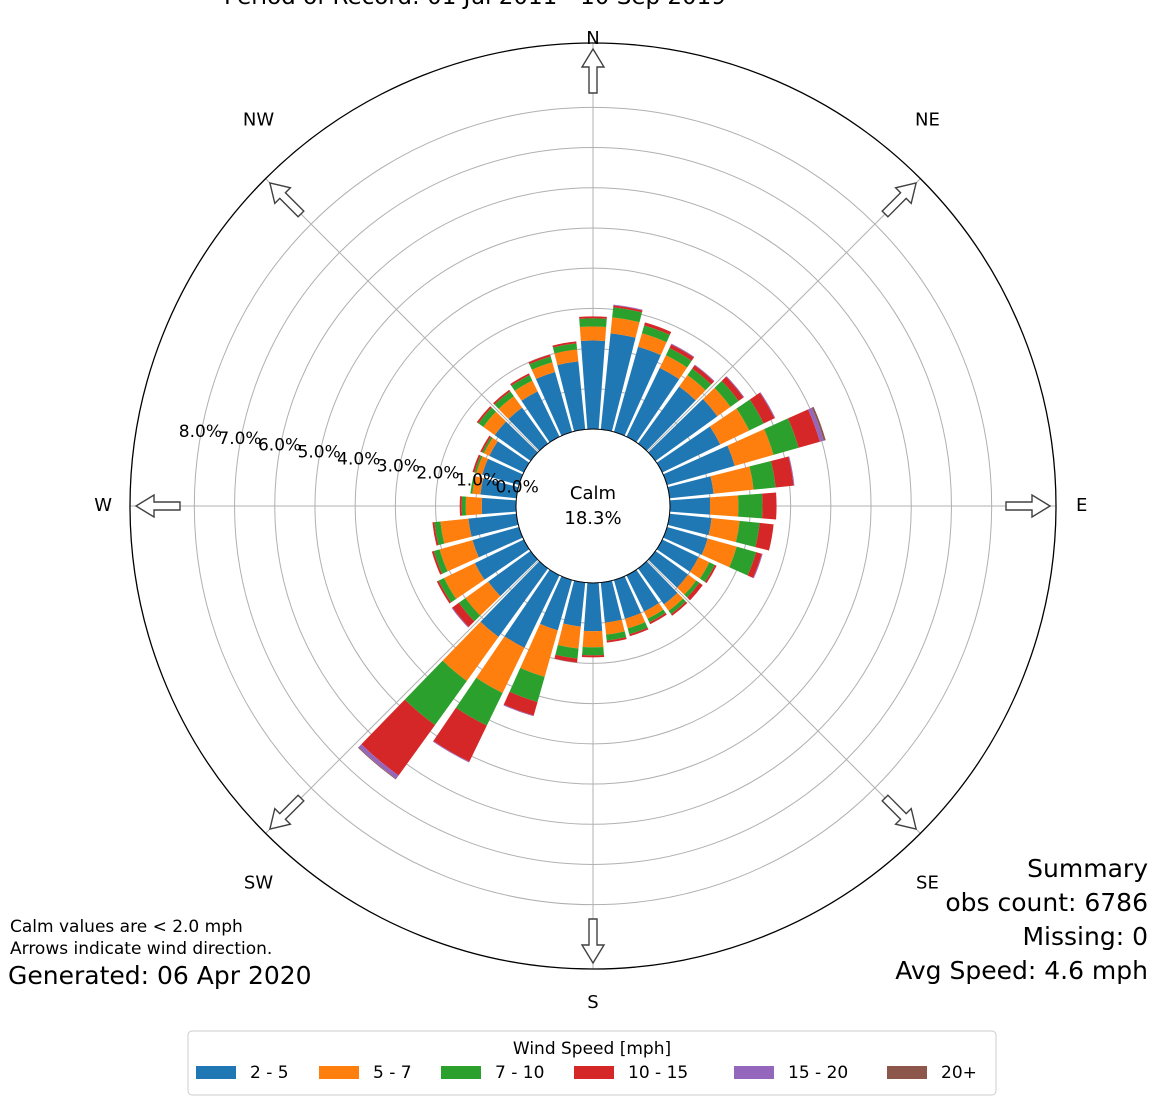  What do you see at coordinates (258, 120) in the screenshot?
I see `direction-label: NW` at bounding box center [258, 120].